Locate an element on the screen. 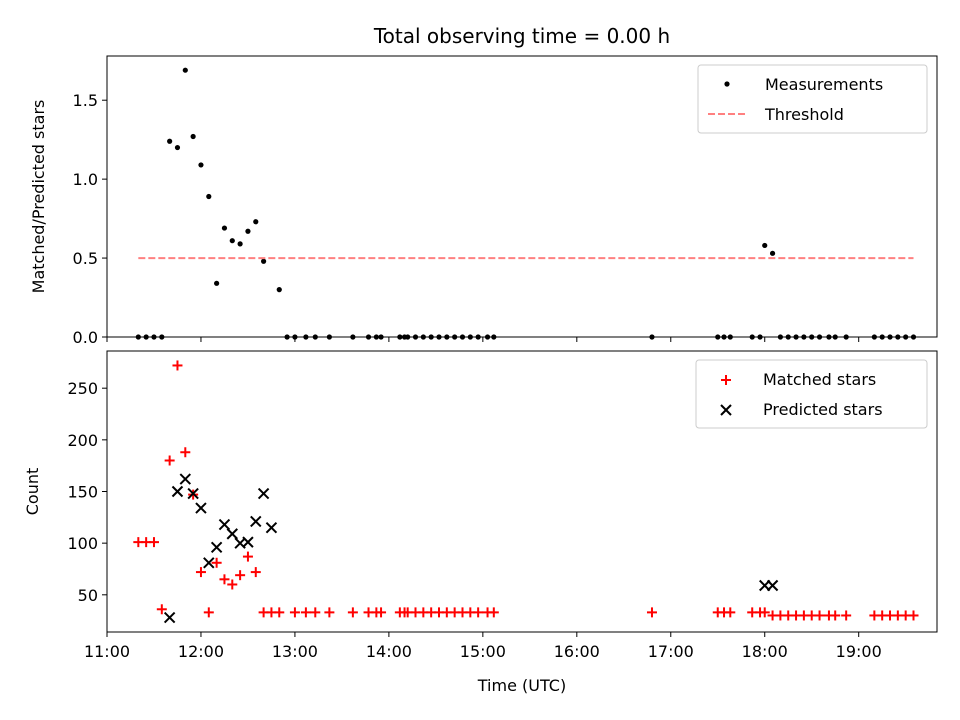  top-legend: Measurements Threshold is located at coordinates (812, 99).